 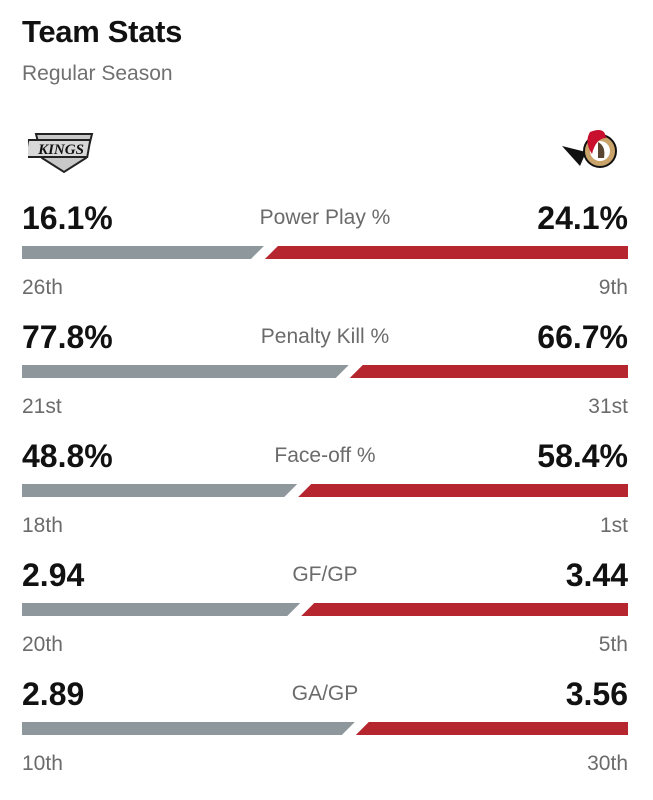 I want to click on right-team-value: 66.7%, so click(x=582, y=337).